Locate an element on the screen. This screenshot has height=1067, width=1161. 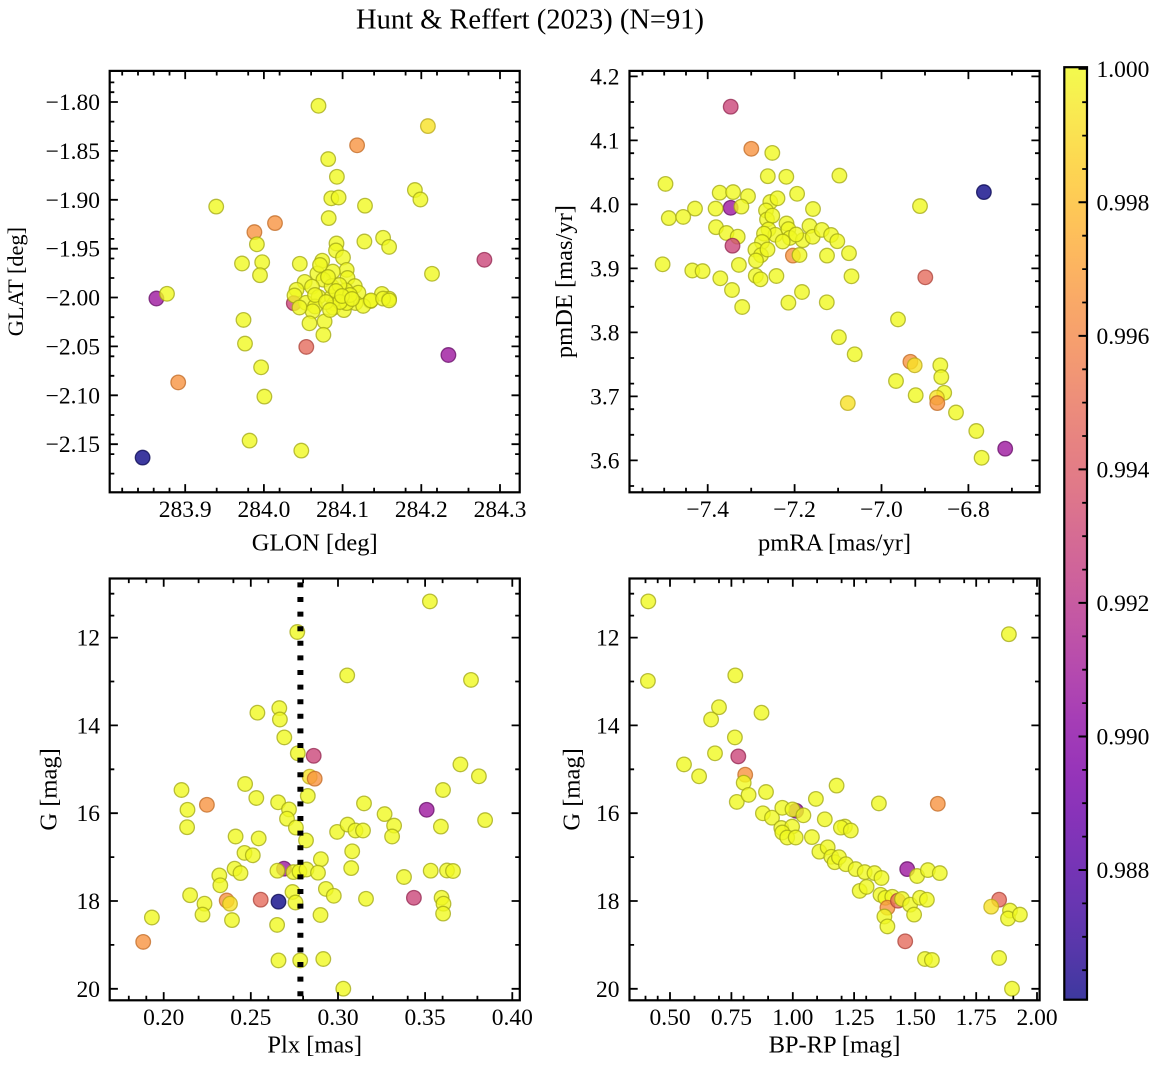
svg-text: 0.20 is located at coordinates (163, 1018).